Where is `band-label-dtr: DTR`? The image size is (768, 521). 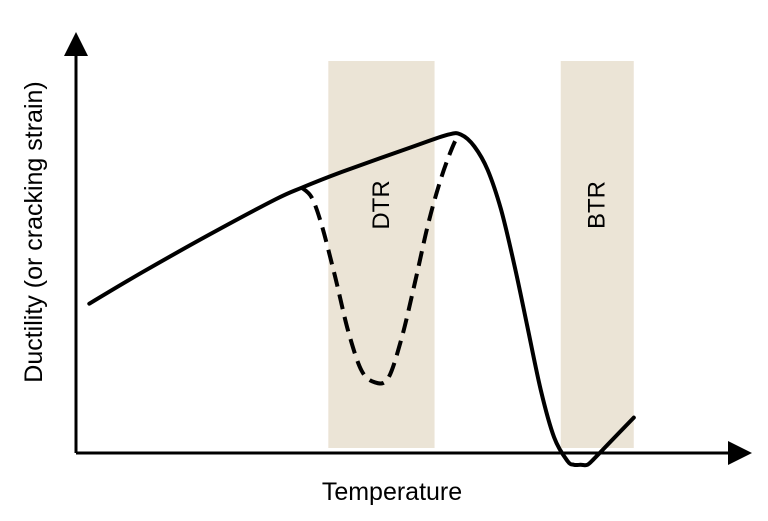
band-label-dtr: DTR is located at coordinates (381, 204).